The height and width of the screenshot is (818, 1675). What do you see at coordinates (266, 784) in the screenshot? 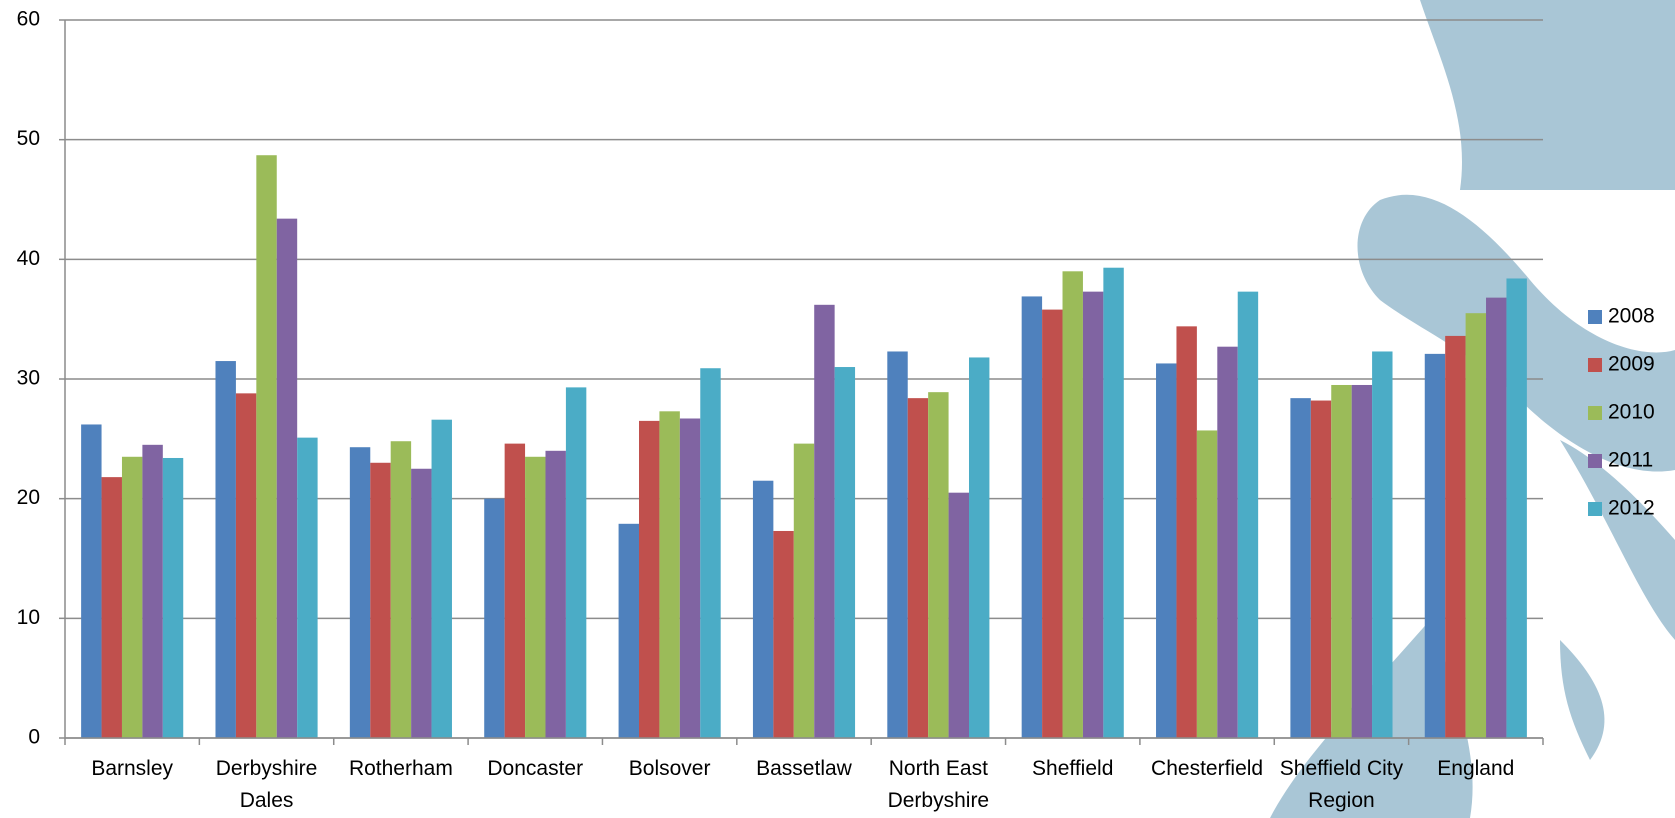
I see `x-tick-label: Derbyshire Dales` at bounding box center [266, 784].